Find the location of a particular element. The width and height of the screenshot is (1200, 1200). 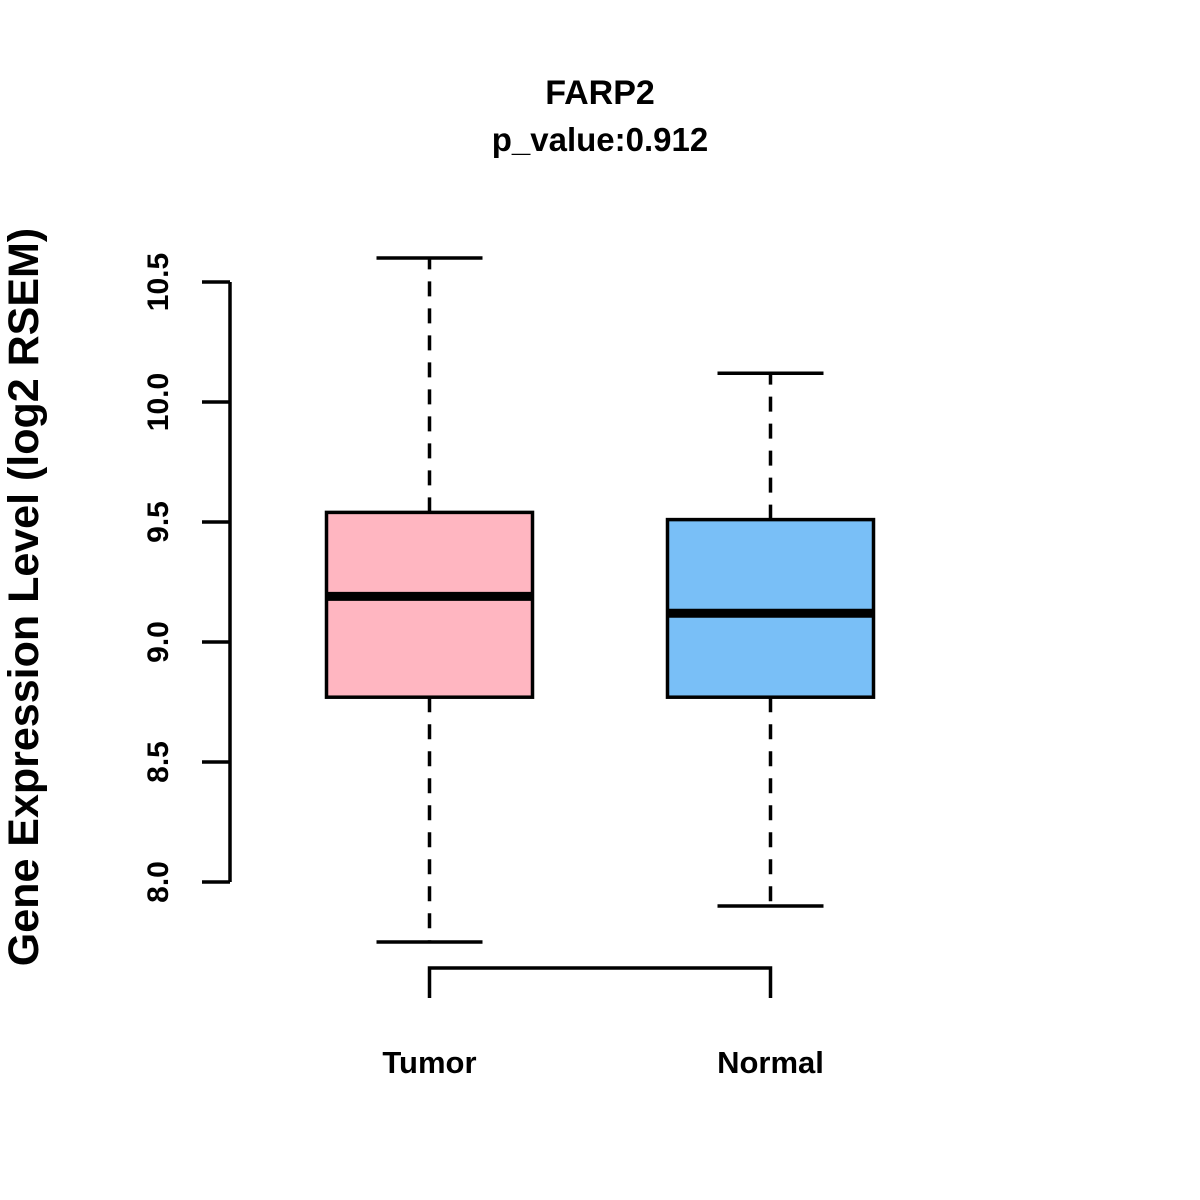

y-tick-label: 8.5 is located at coordinates (158, 762).